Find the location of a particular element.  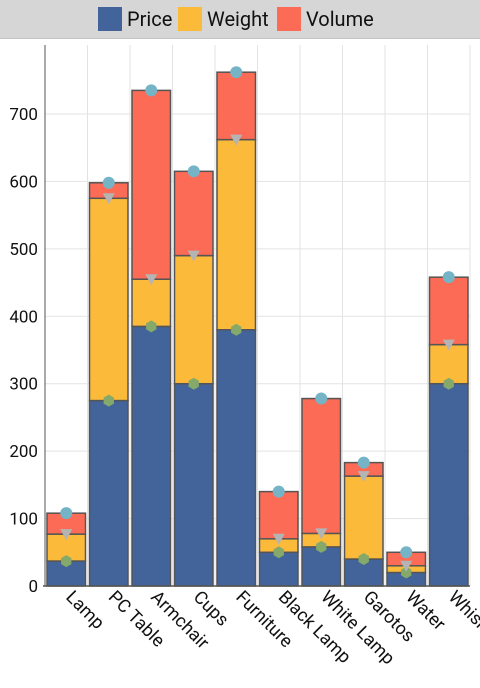

chart-legend: Price Weight Volume is located at coordinates (240, 19).